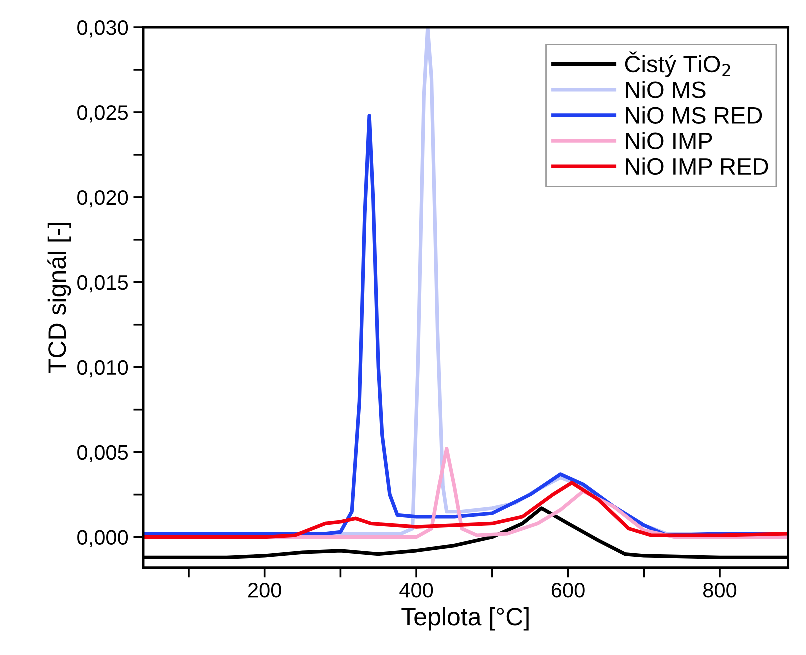  What do you see at coordinates (103, 29) in the screenshot?
I see `y-tick-label: 0,030` at bounding box center [103, 29].